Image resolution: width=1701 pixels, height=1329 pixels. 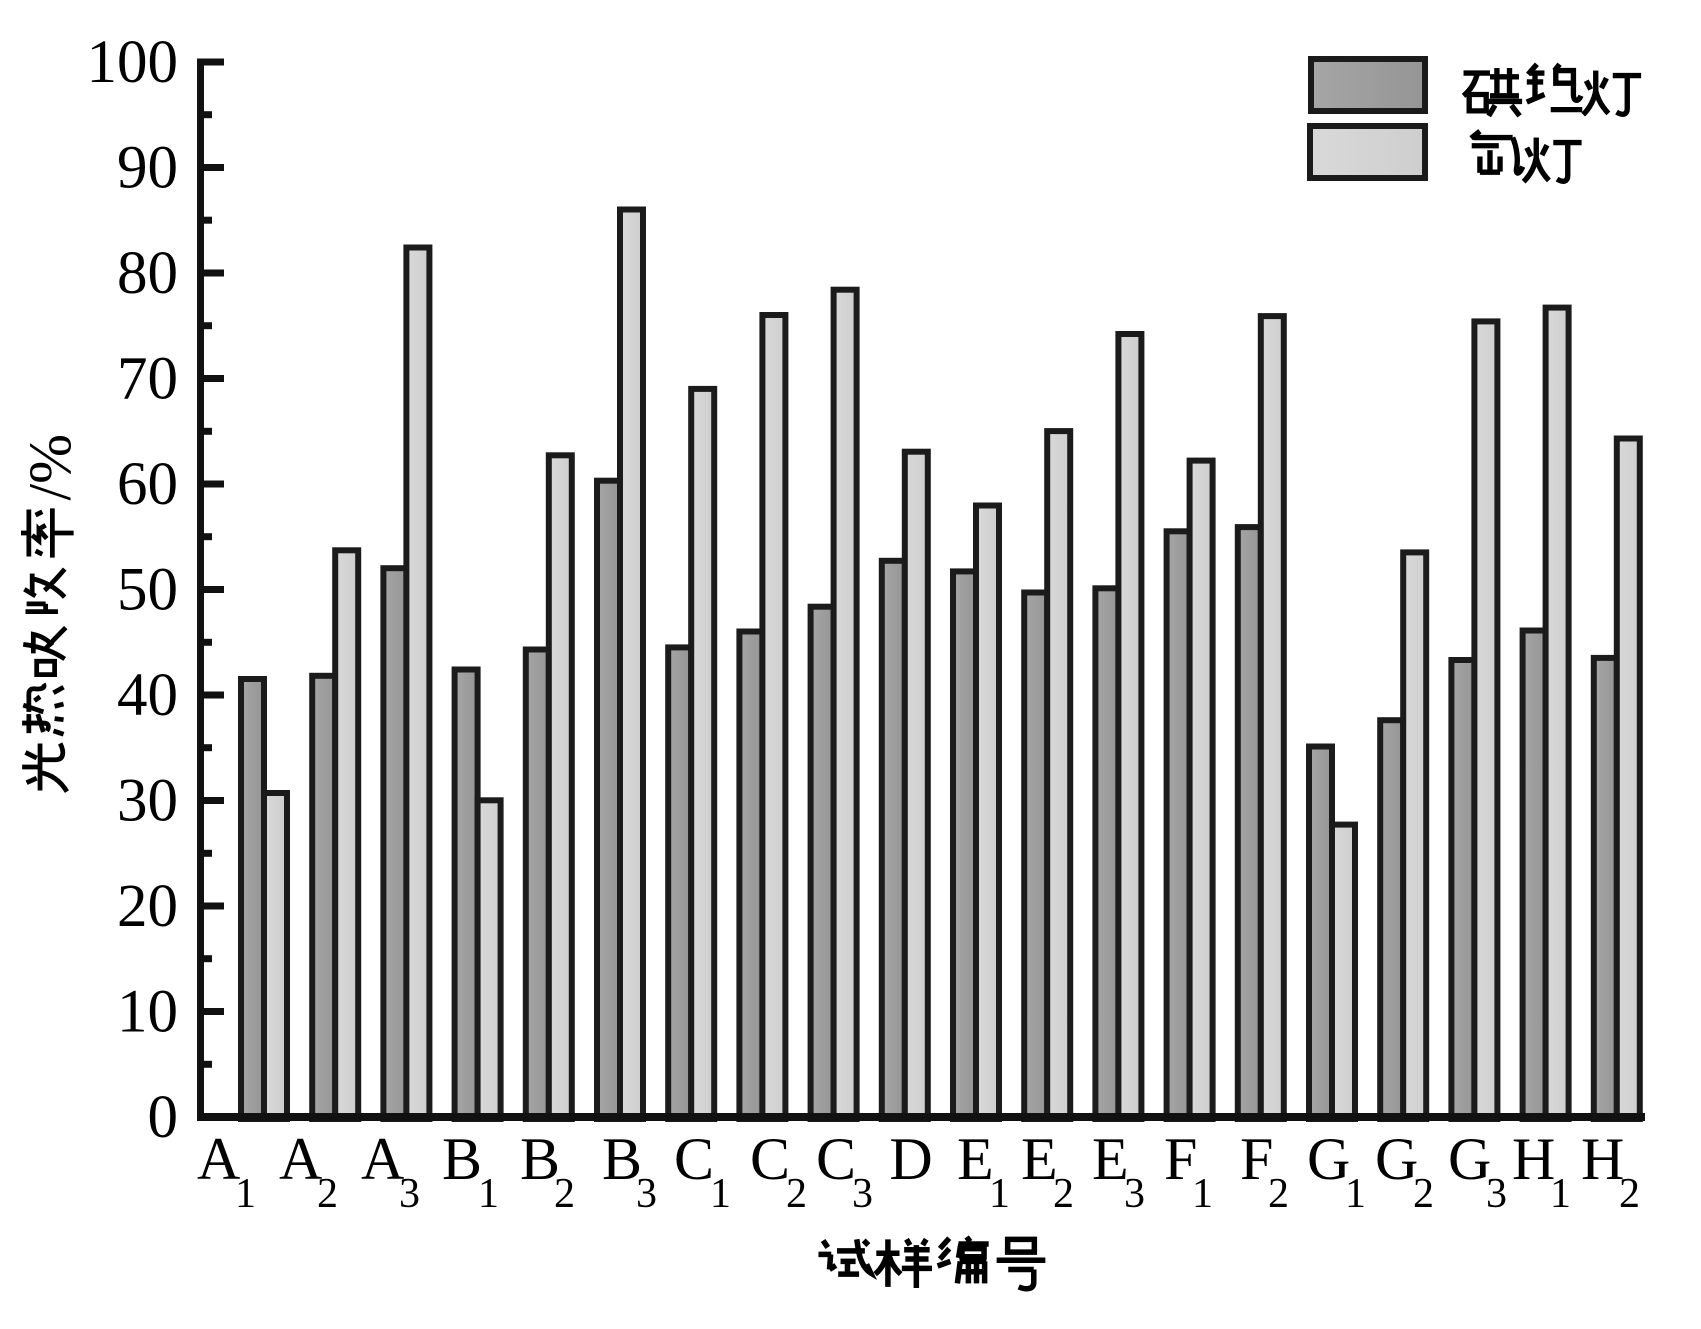 What do you see at coordinates (147, 1012) in the screenshot?
I see `svg-text: 10` at bounding box center [147, 1012].